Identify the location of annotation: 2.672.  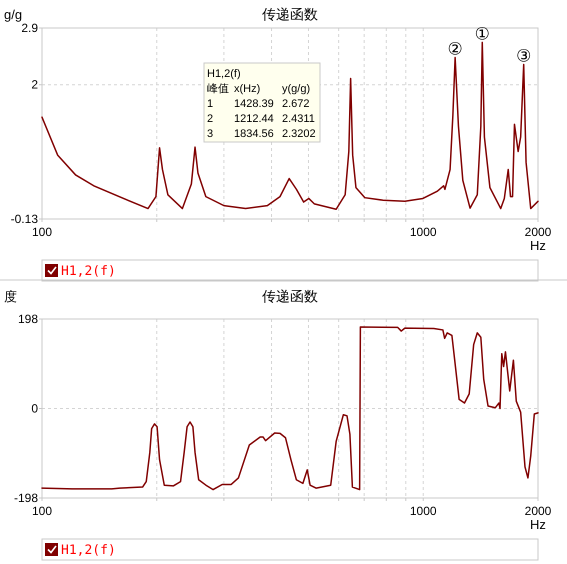
(296, 104).